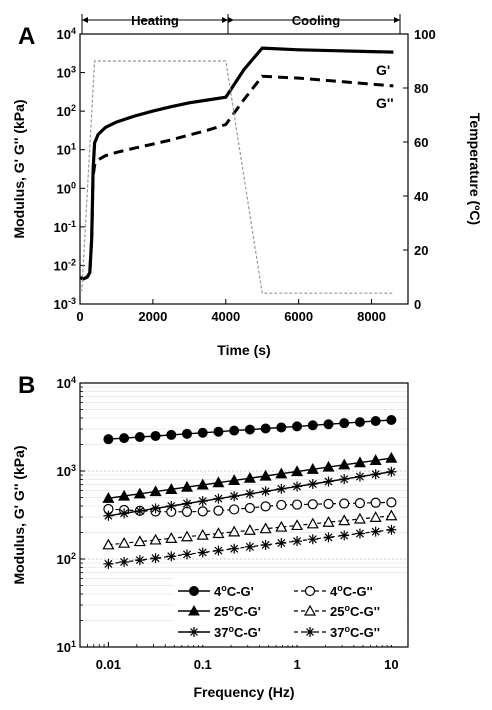 The width and height of the screenshot is (492, 710). I want to click on panel-b-legend: 4oC-G' 4oC-G'' 25oC-G' 25oC-G'', so click(290, 611).